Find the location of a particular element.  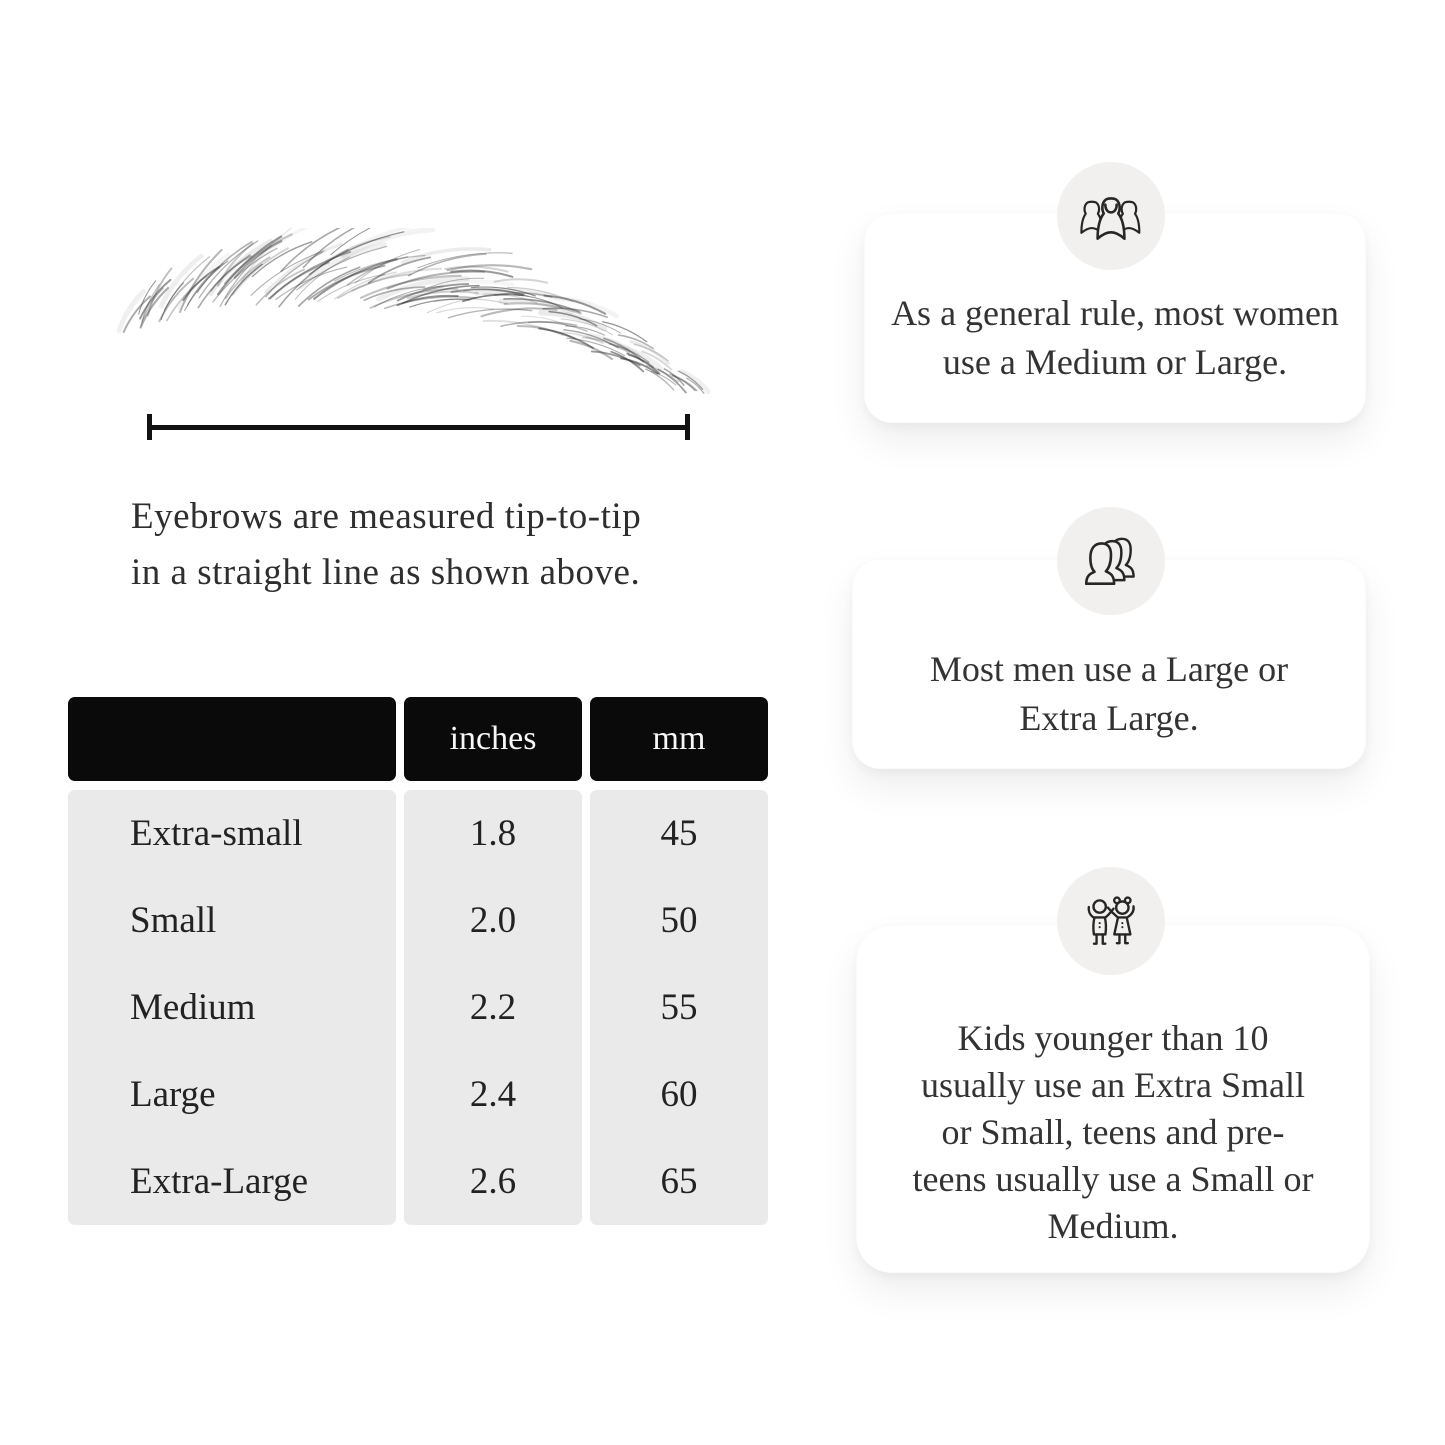

header-cell-inches: inches is located at coordinates (493, 739).